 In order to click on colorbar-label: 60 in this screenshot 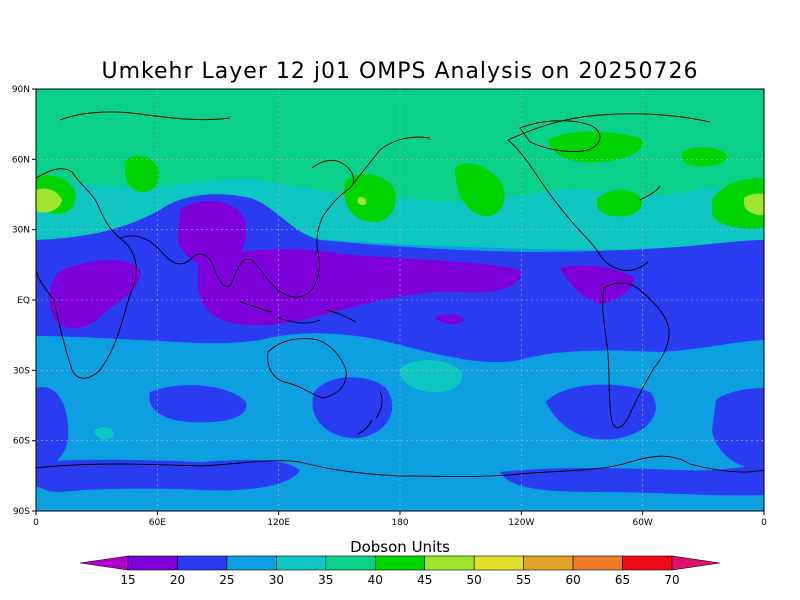, I will do `click(572, 580)`.